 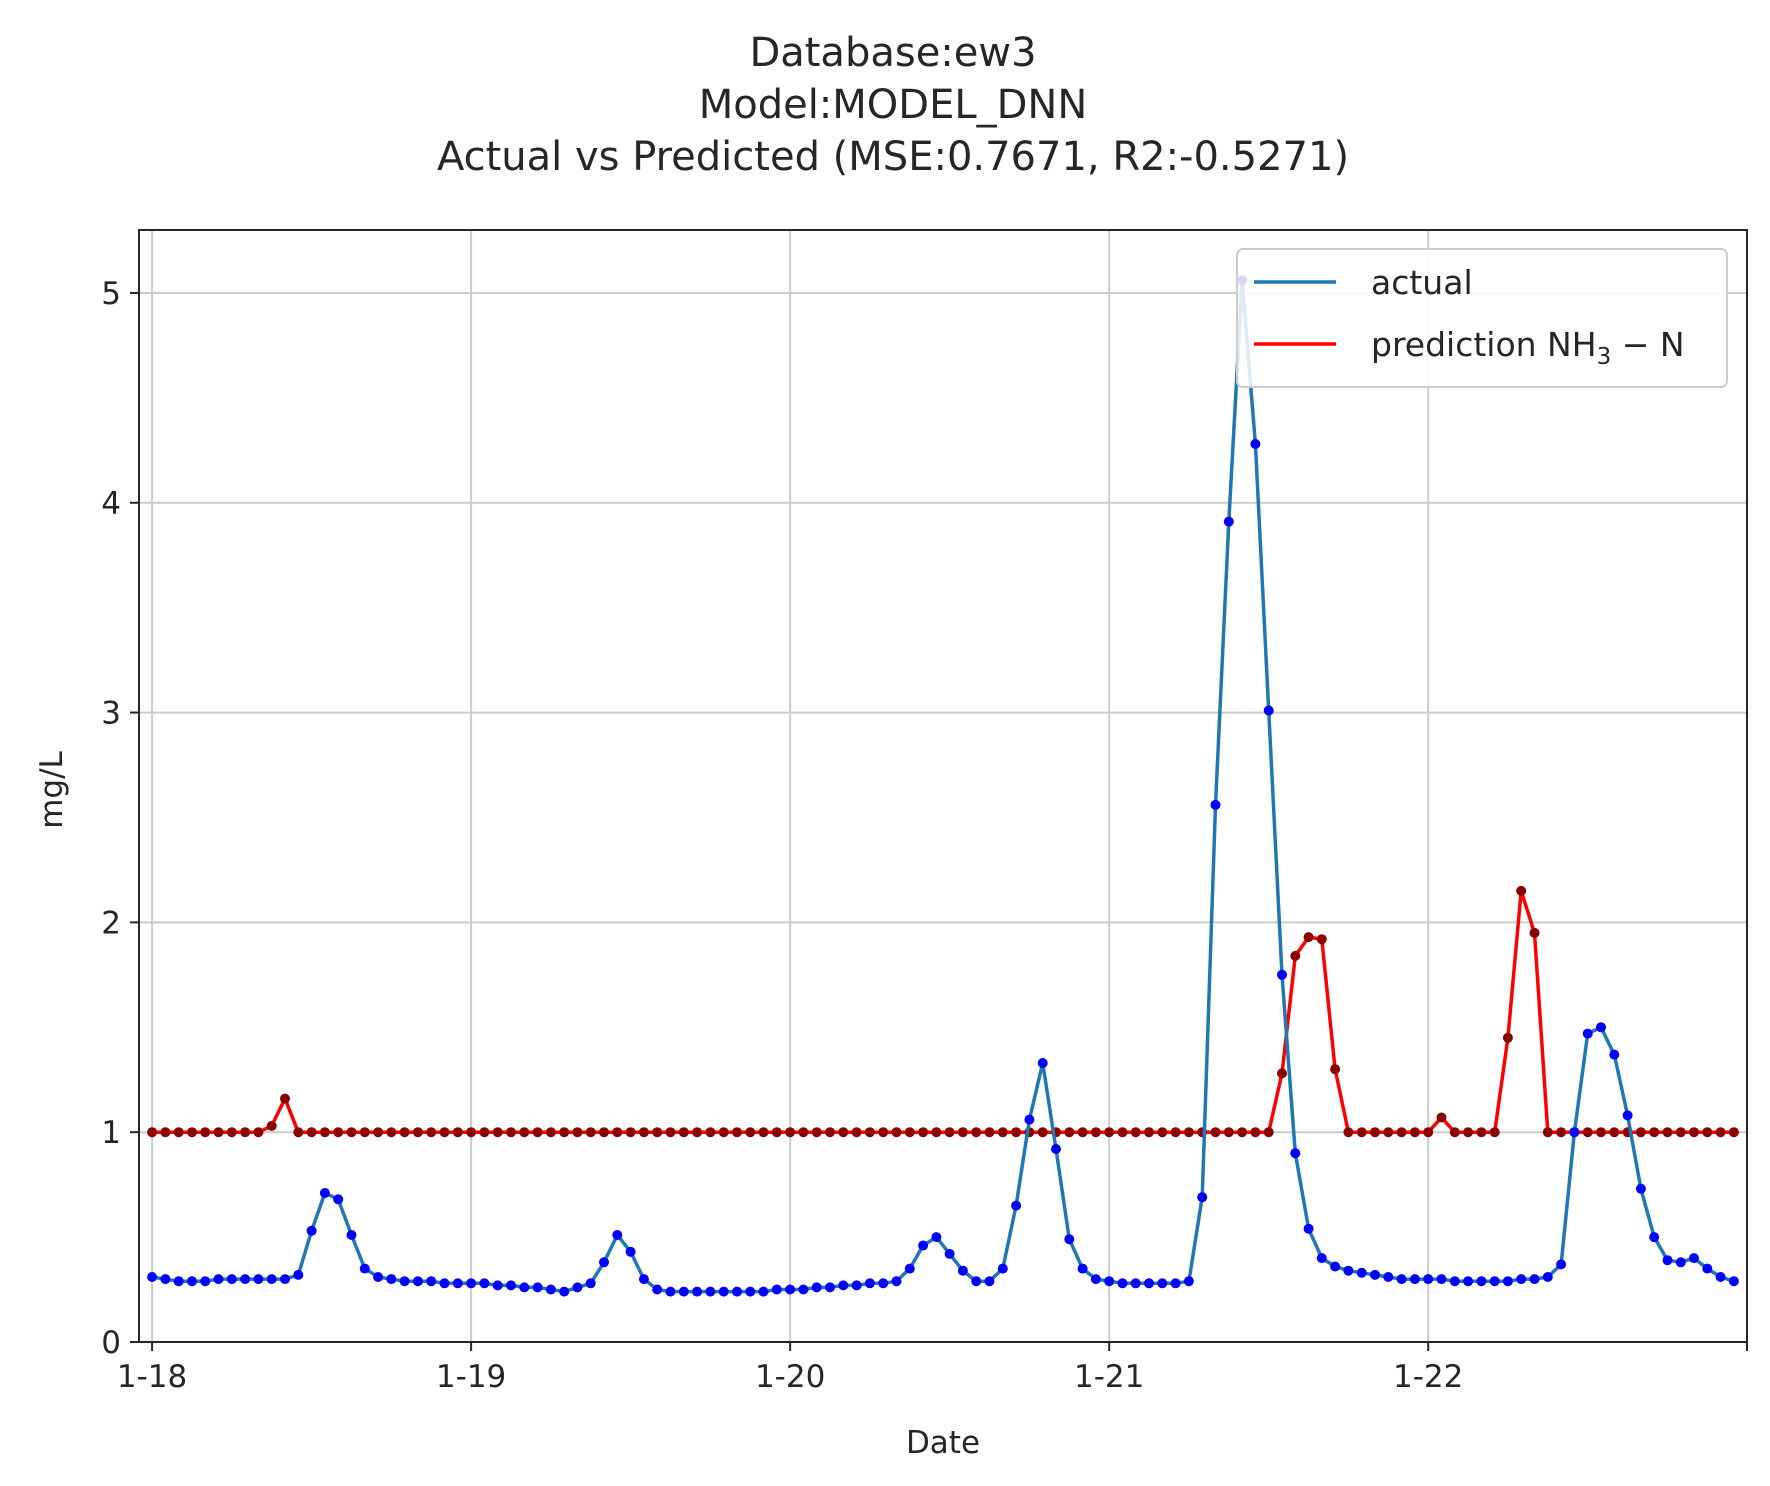 I want to click on x-tick-label: 1-21, so click(x=1109, y=1377).